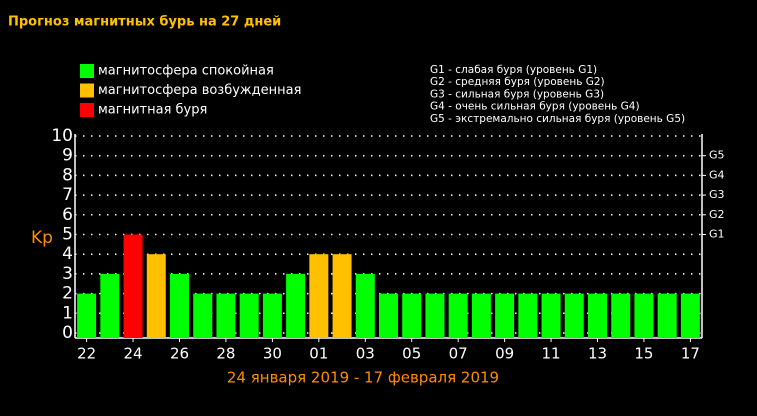 This screenshot has width=757, height=416. Describe the element at coordinates (144, 22) in the screenshot. I see `chart-title: Прогноз магнитных бурь на 27 дней` at that location.